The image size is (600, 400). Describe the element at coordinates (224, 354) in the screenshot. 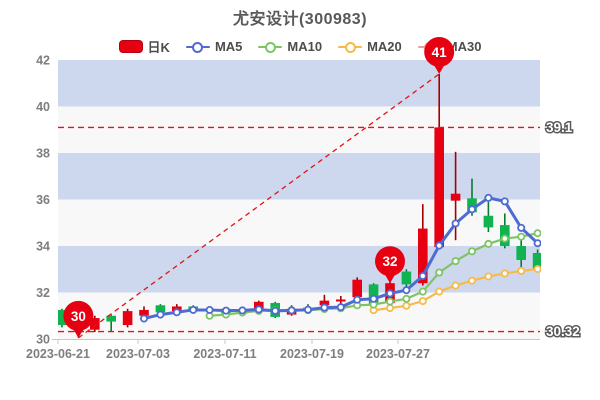

I see `x-tick-label: 2023-07-11` at that location.